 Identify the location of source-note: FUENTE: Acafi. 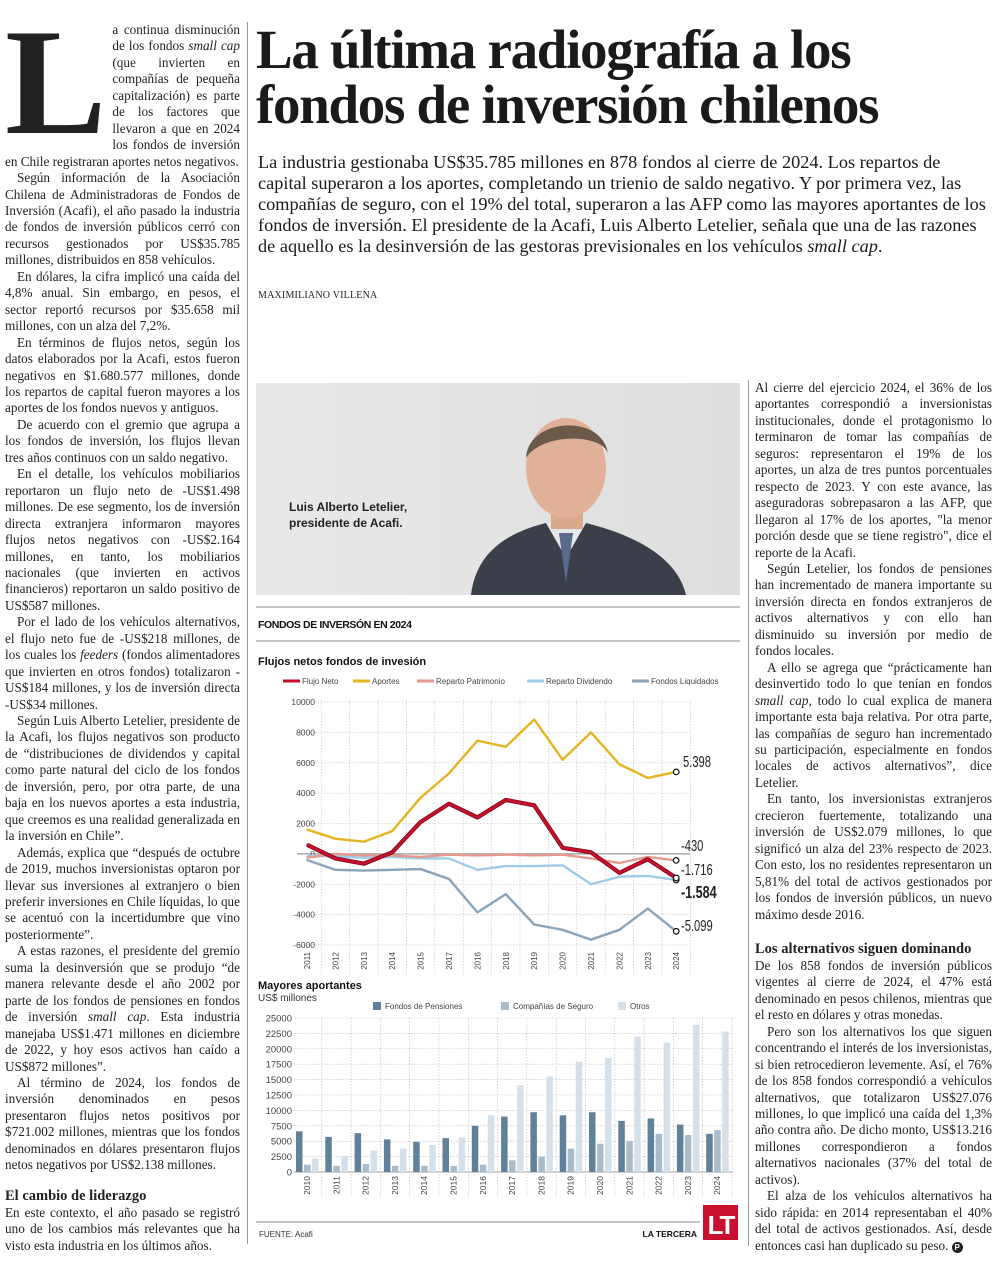
(286, 1234).